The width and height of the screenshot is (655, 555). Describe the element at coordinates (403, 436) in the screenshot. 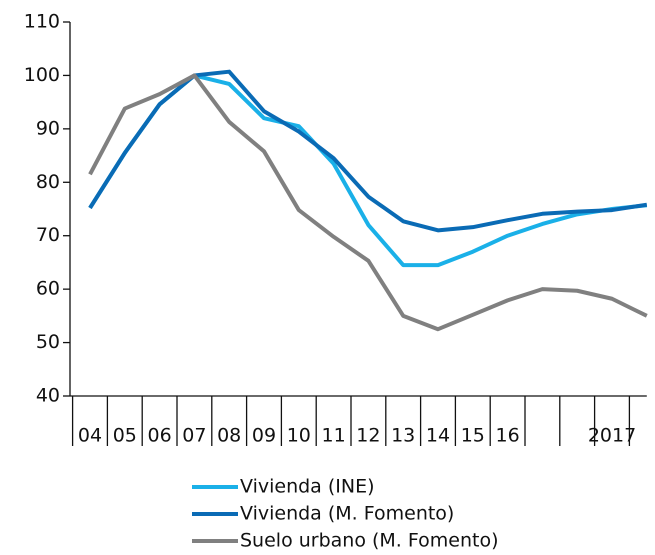

I see `x-tick-label: 13` at that location.